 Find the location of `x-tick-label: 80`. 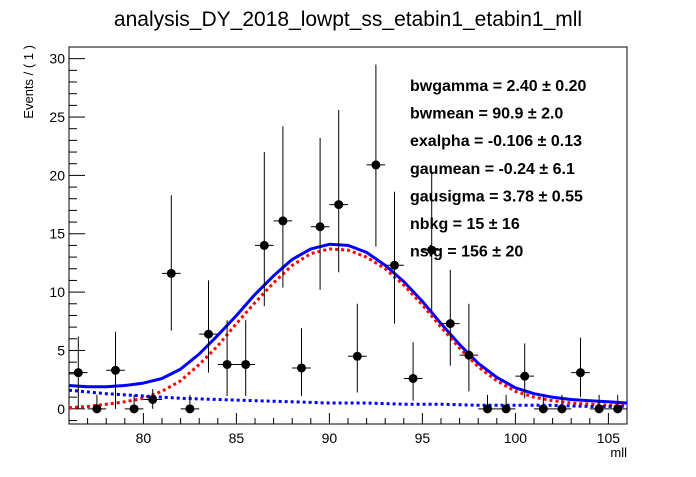

x-tick-label: 80 is located at coordinates (144, 438).